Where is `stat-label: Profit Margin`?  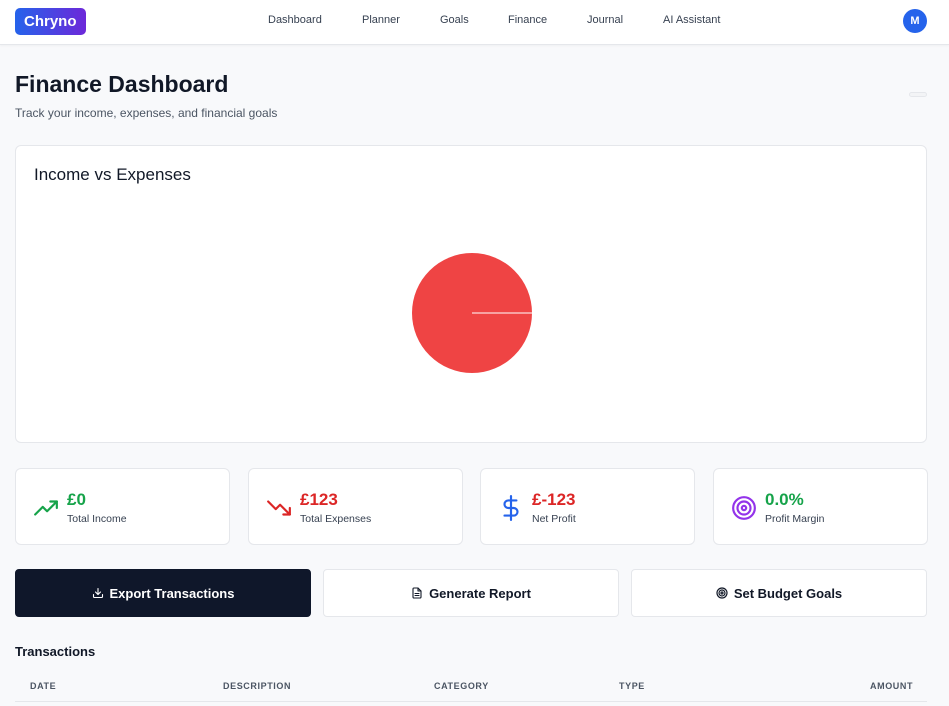
stat-label: Profit Margin is located at coordinates (795, 519).